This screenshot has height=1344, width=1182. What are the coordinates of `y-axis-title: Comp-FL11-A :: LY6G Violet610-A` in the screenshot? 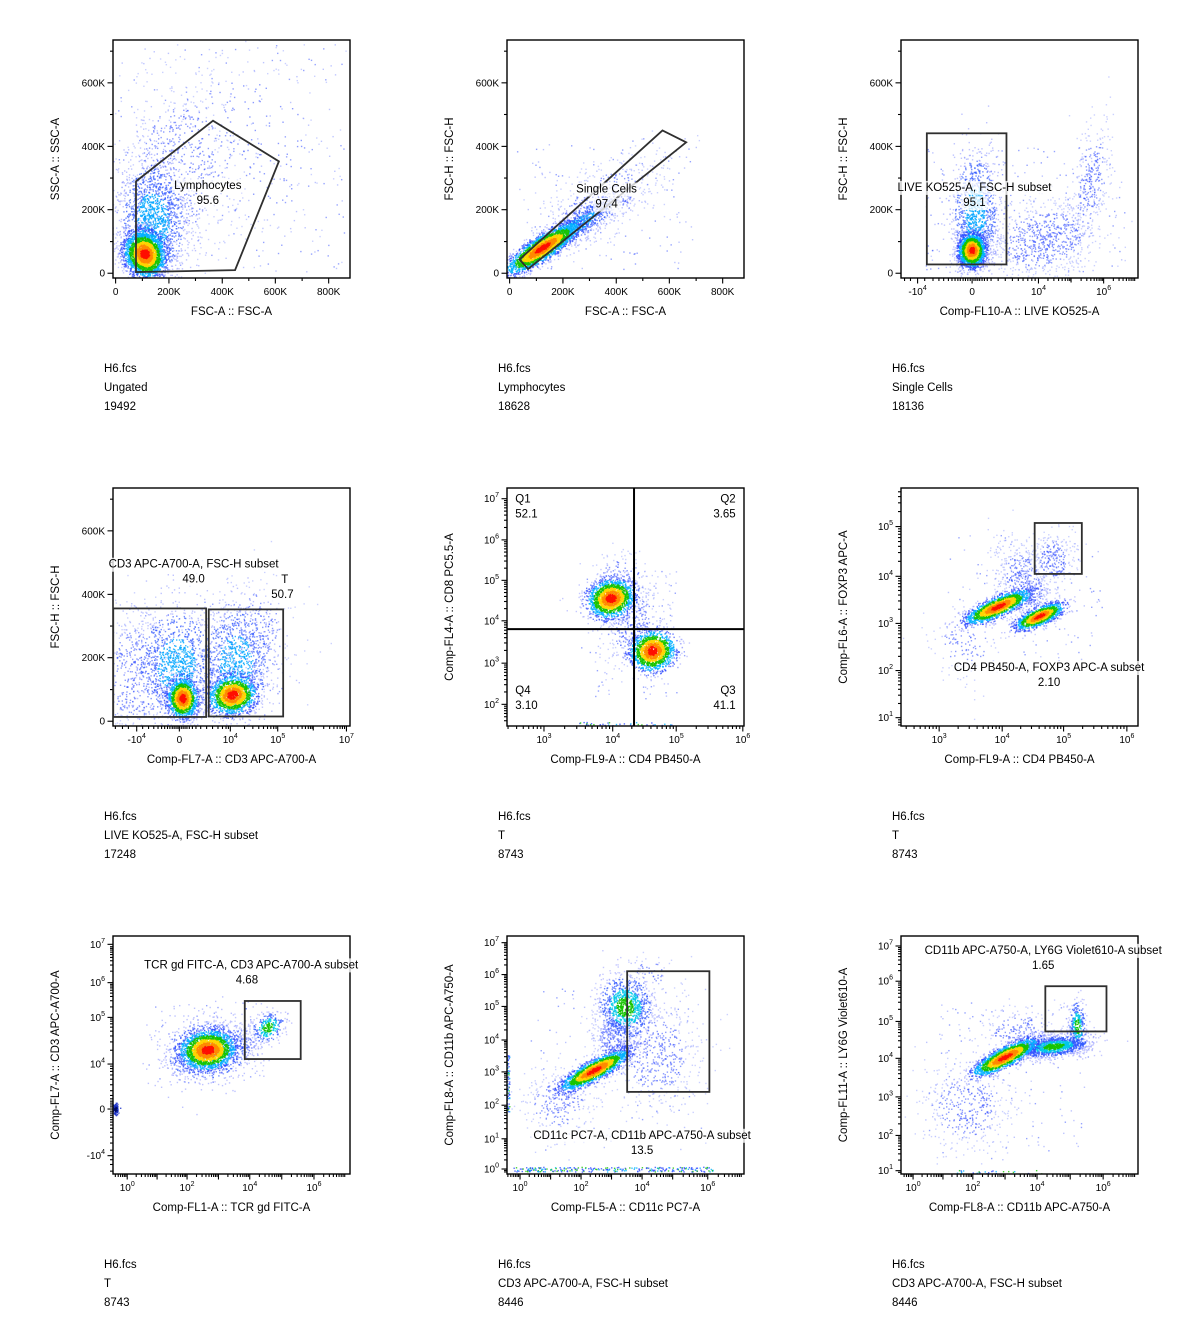 It's located at (844, 1055).